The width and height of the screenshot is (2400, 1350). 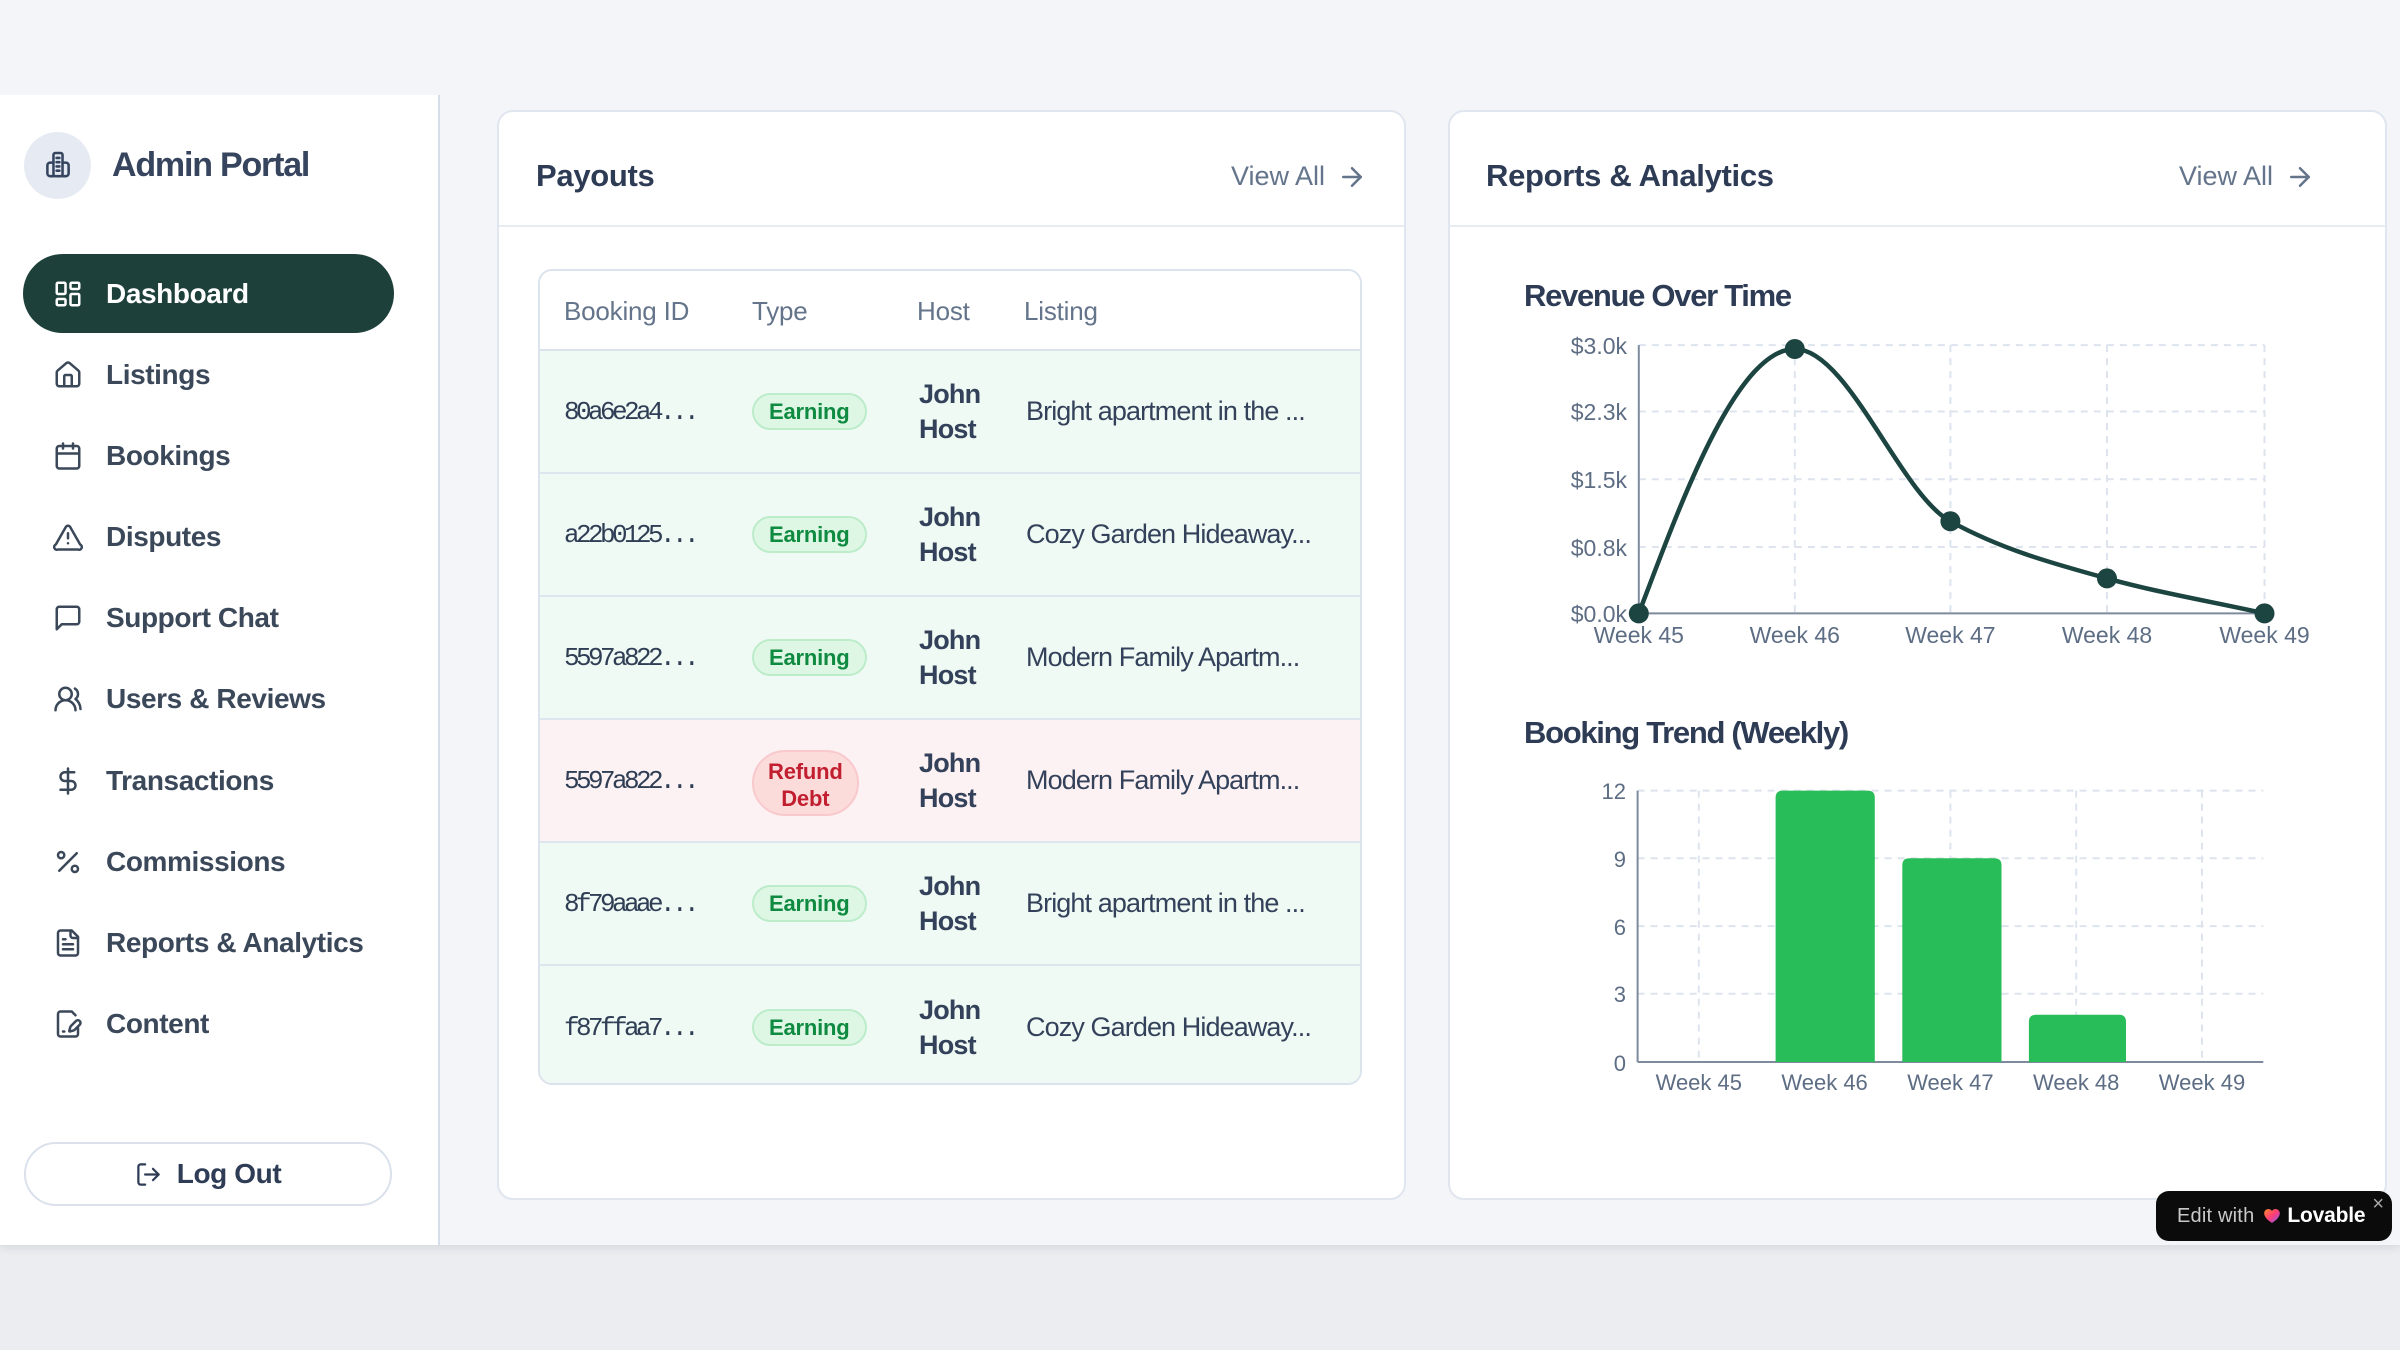 I want to click on svg-text: 9, so click(x=1620, y=859).